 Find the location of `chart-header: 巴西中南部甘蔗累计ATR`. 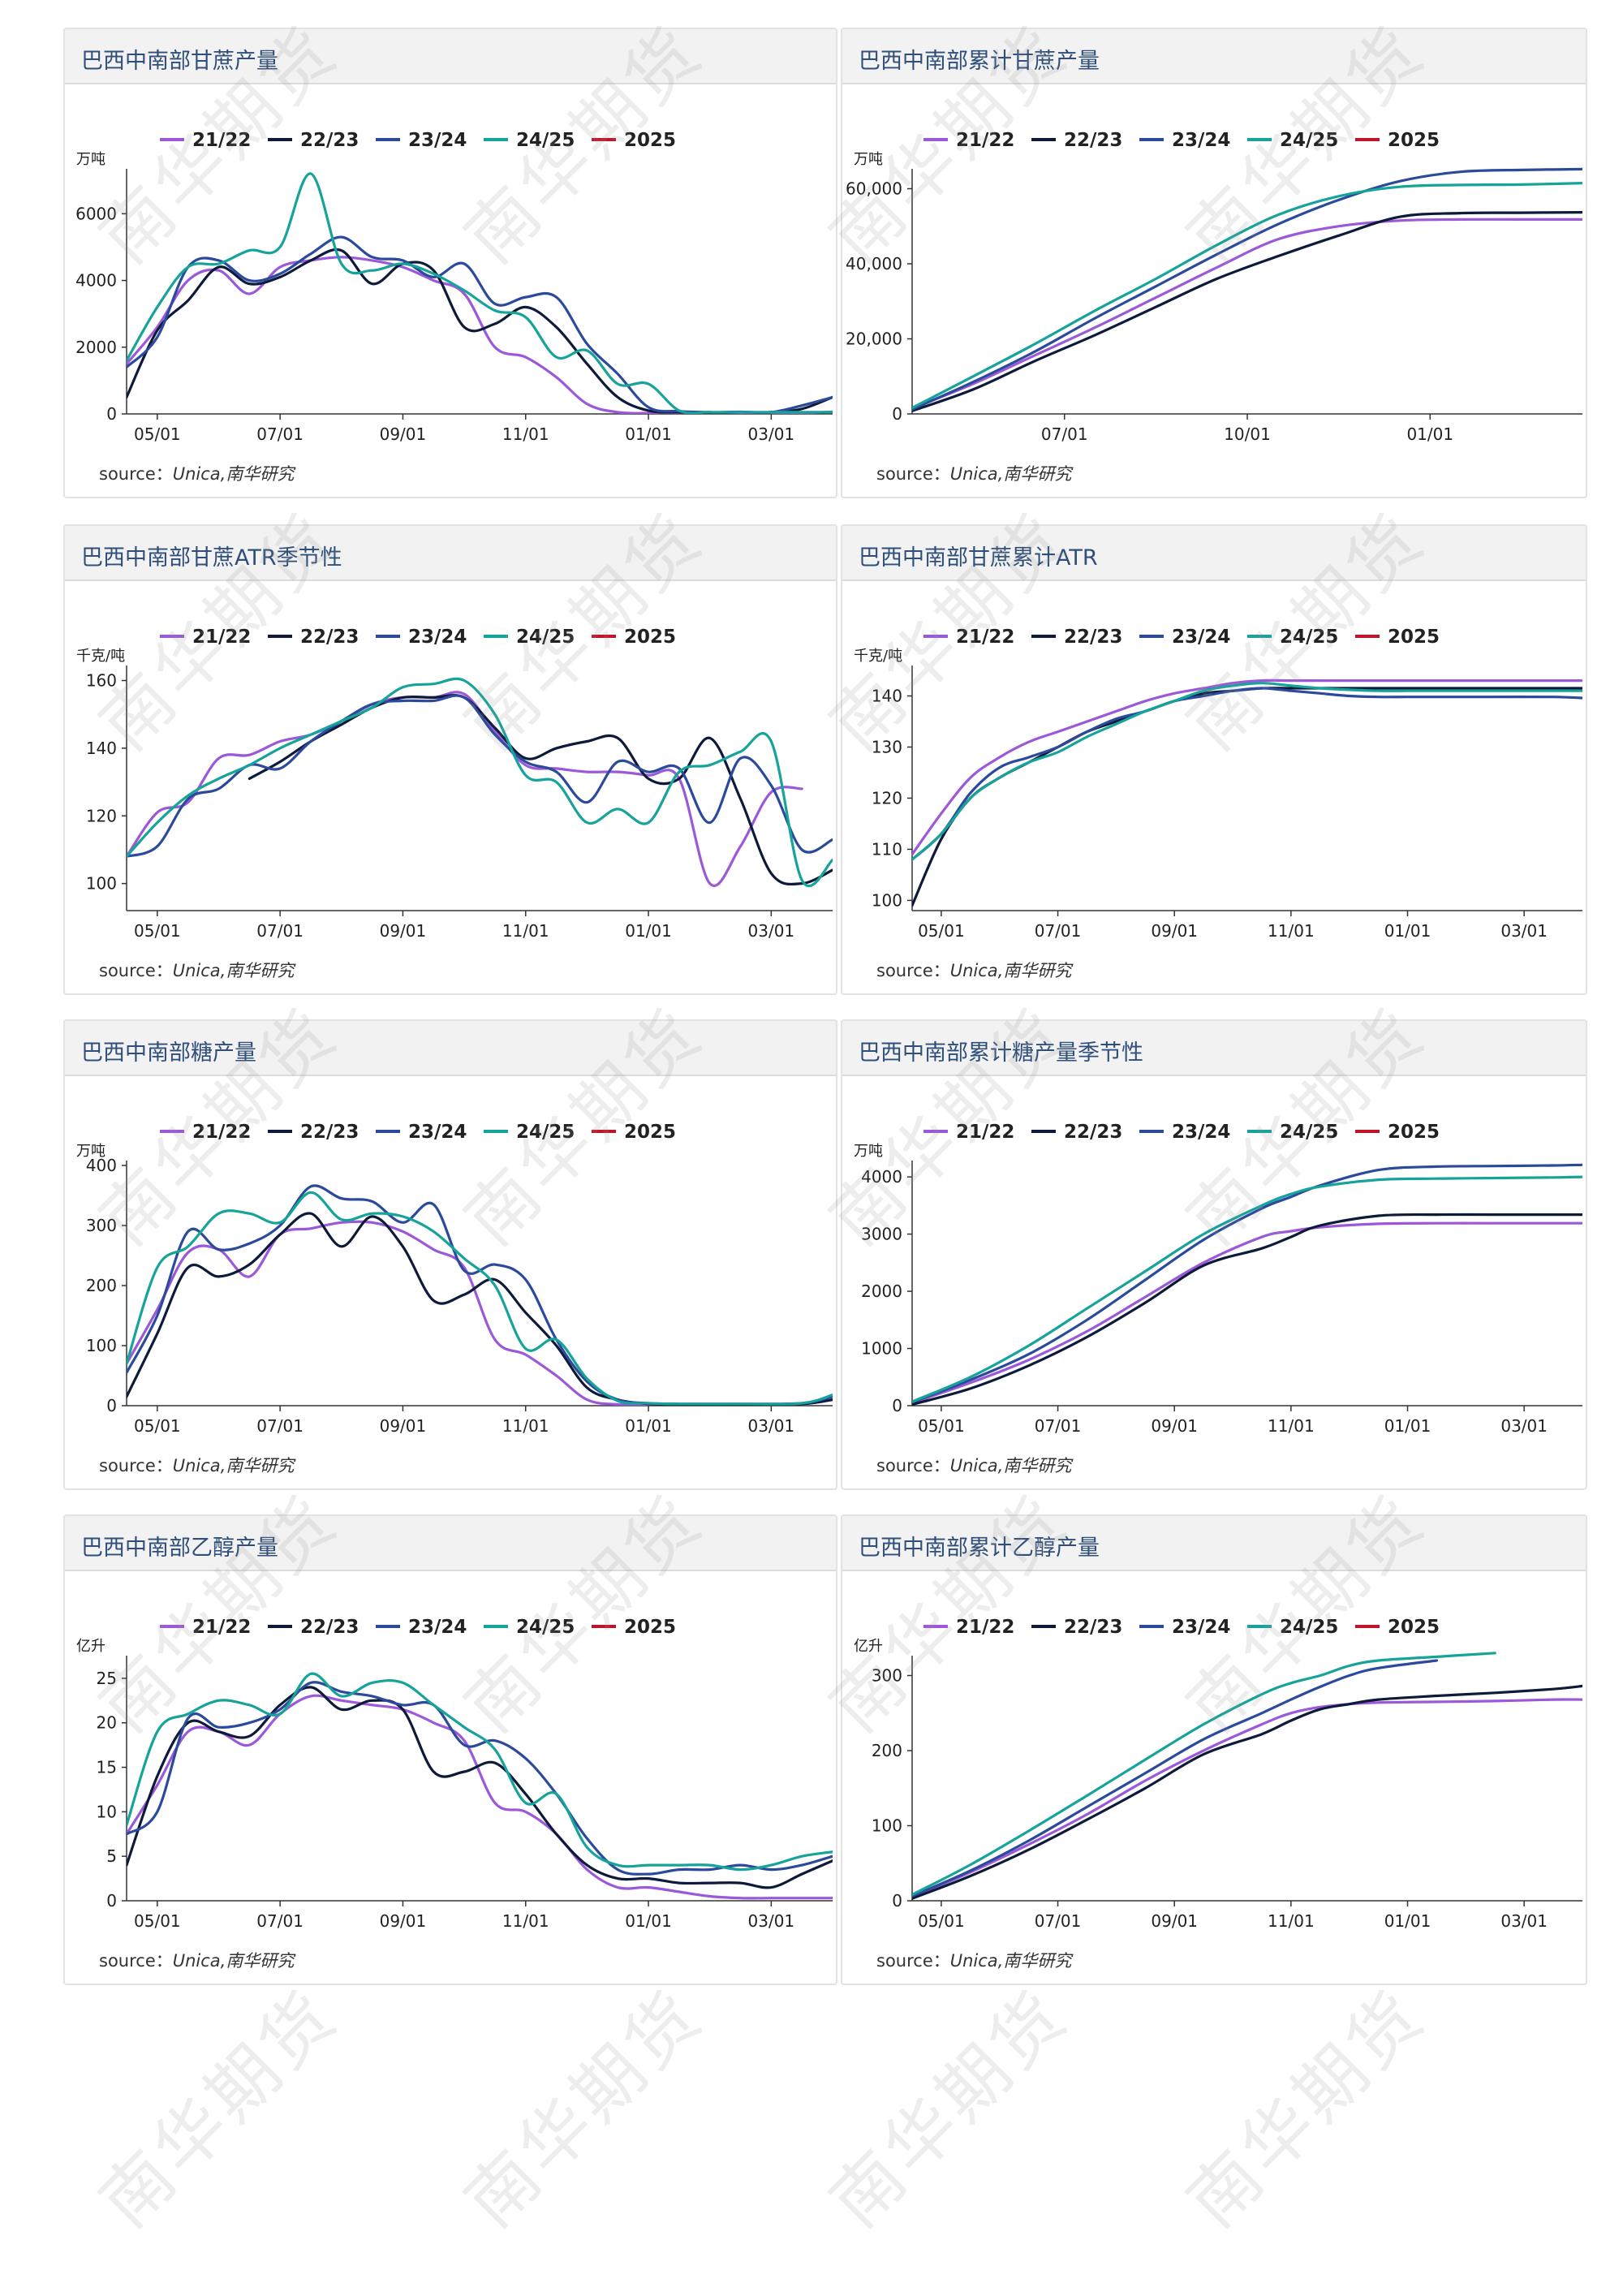

chart-header: 巴西中南部甘蔗累计ATR is located at coordinates (1214, 553).